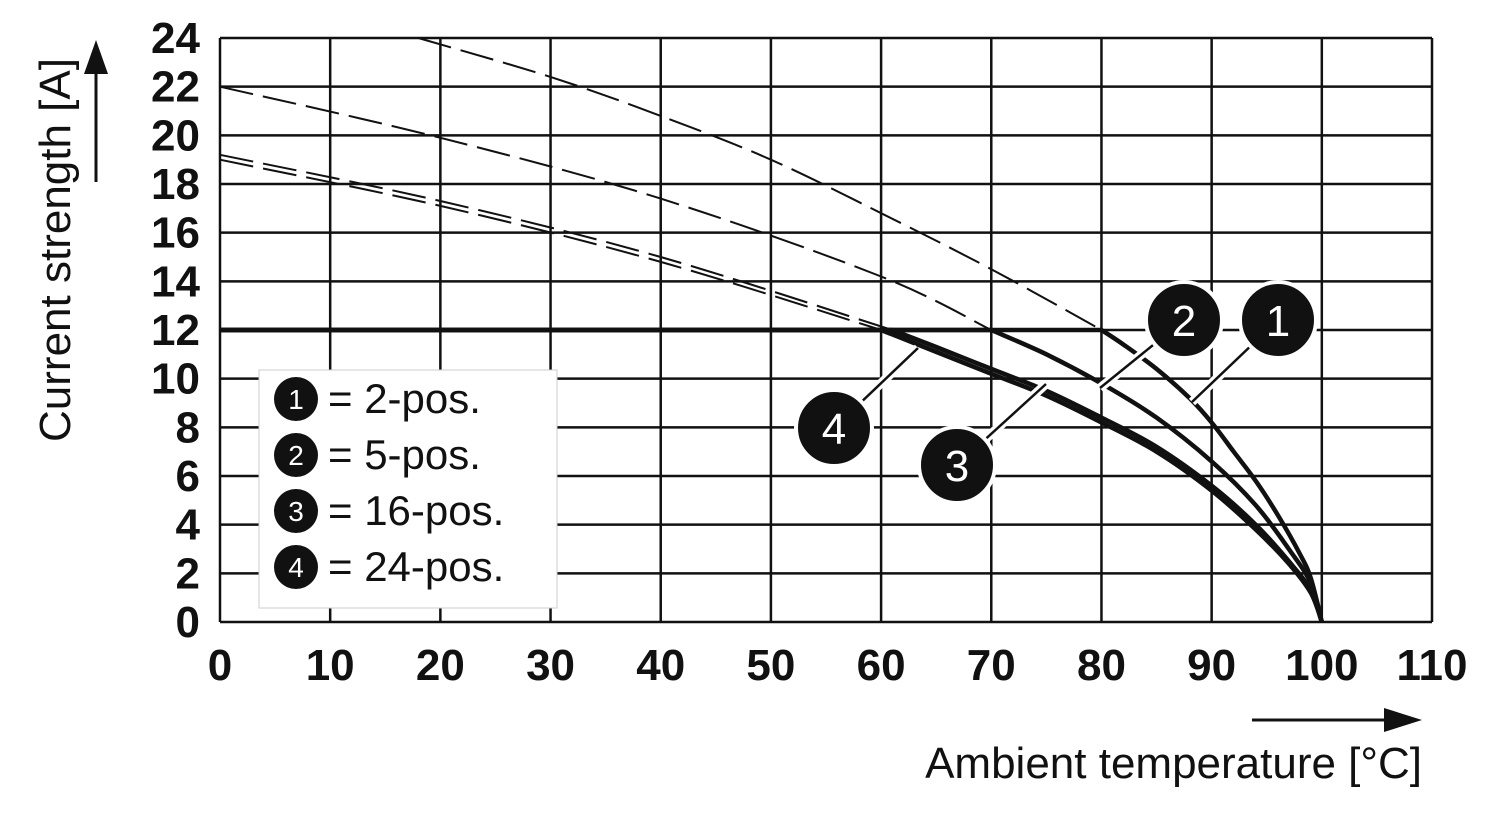 This screenshot has height=820, width=1500. I want to click on x-tick-label: 60, so click(881, 665).